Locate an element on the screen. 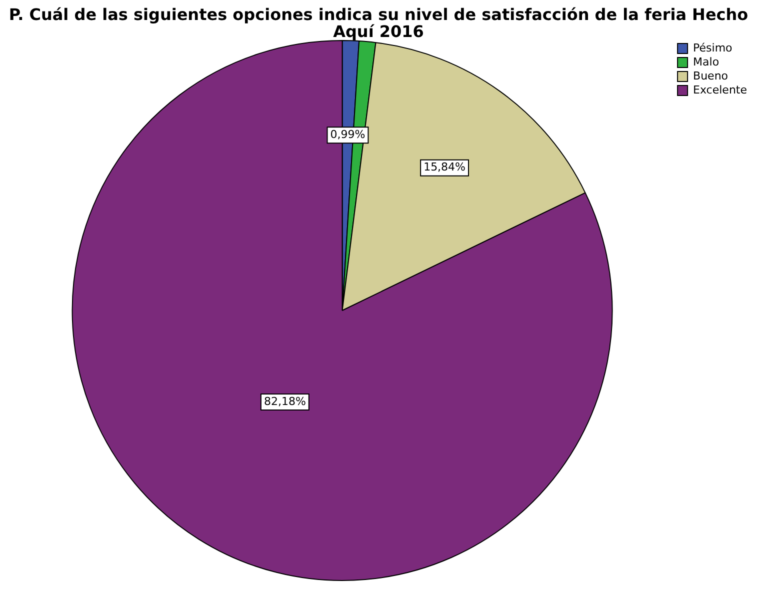 The width and height of the screenshot is (757, 591). legend-label: Excelente is located at coordinates (720, 89).